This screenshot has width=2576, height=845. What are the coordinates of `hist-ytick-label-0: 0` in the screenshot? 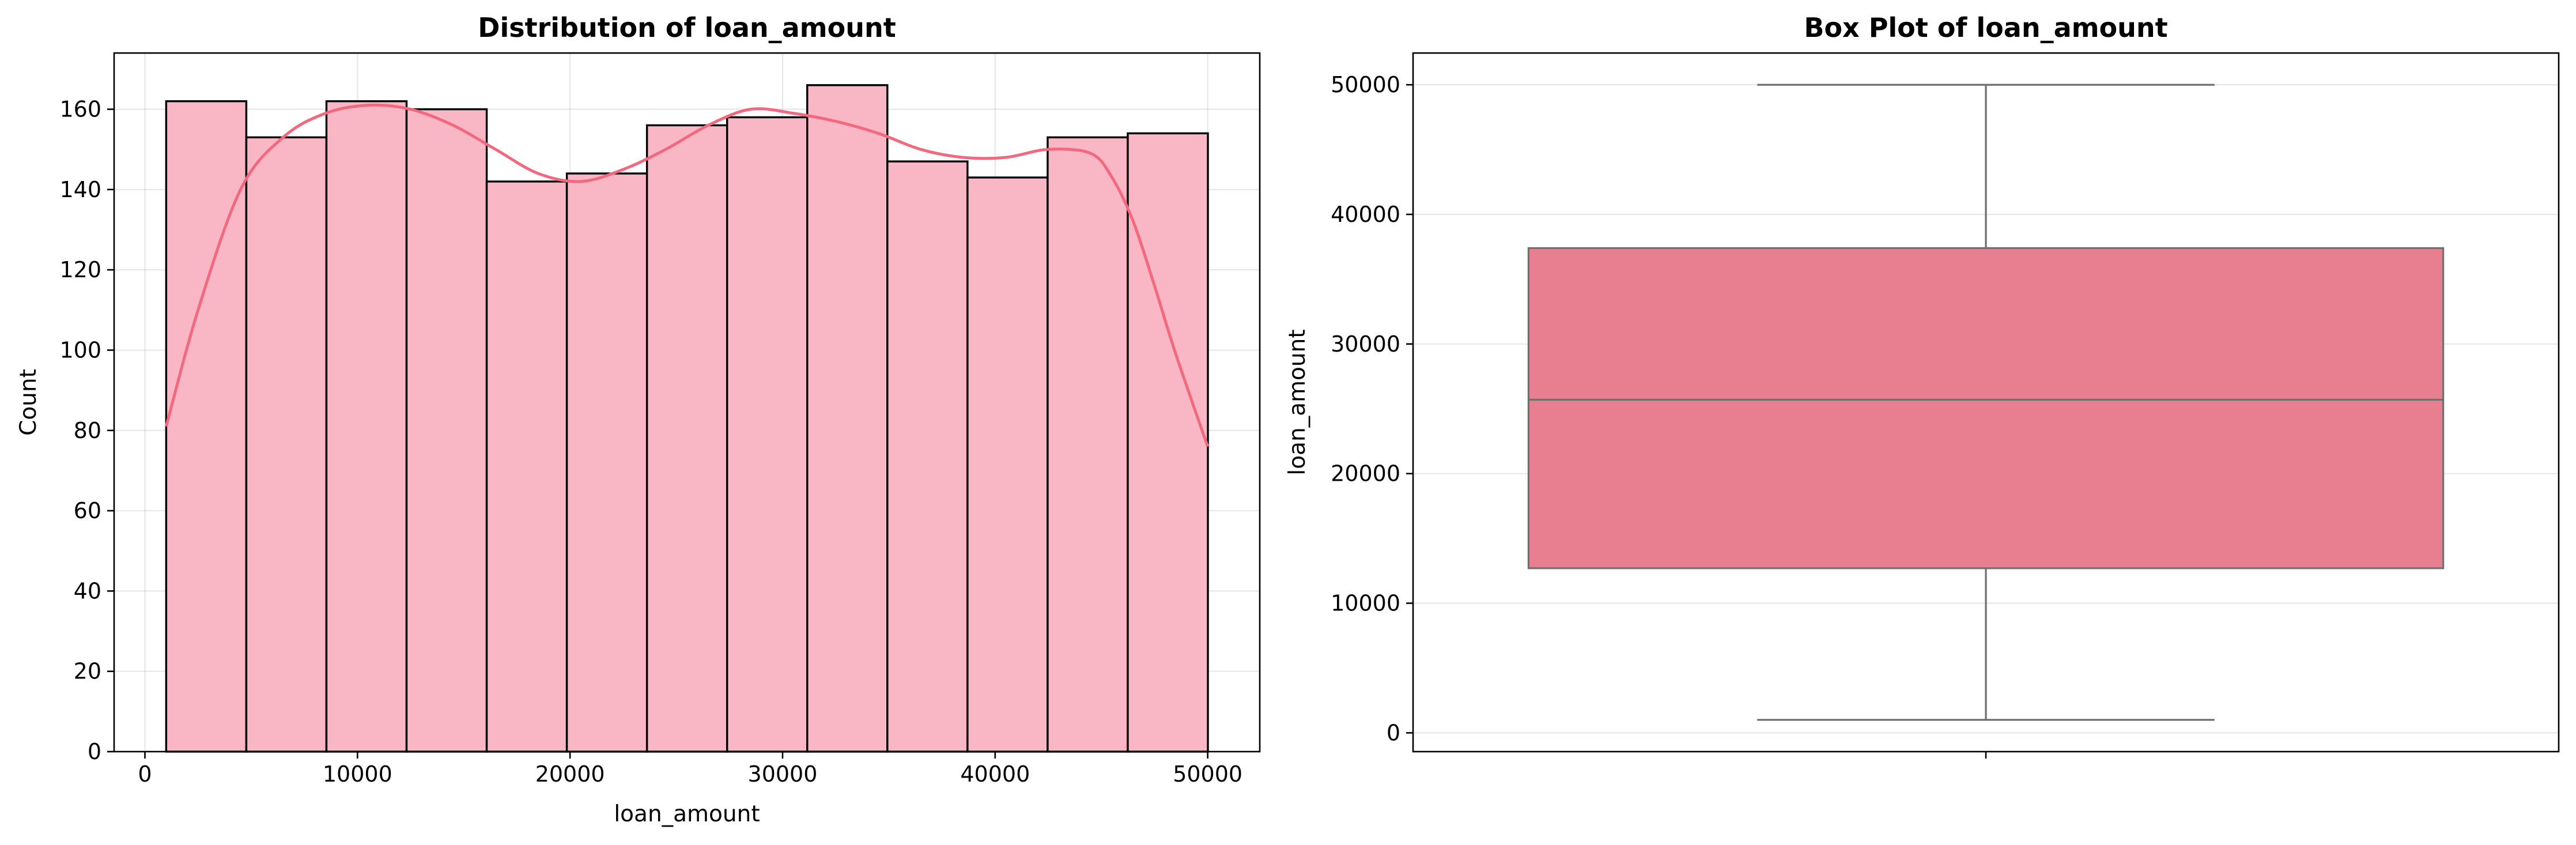 It's located at (94, 752).